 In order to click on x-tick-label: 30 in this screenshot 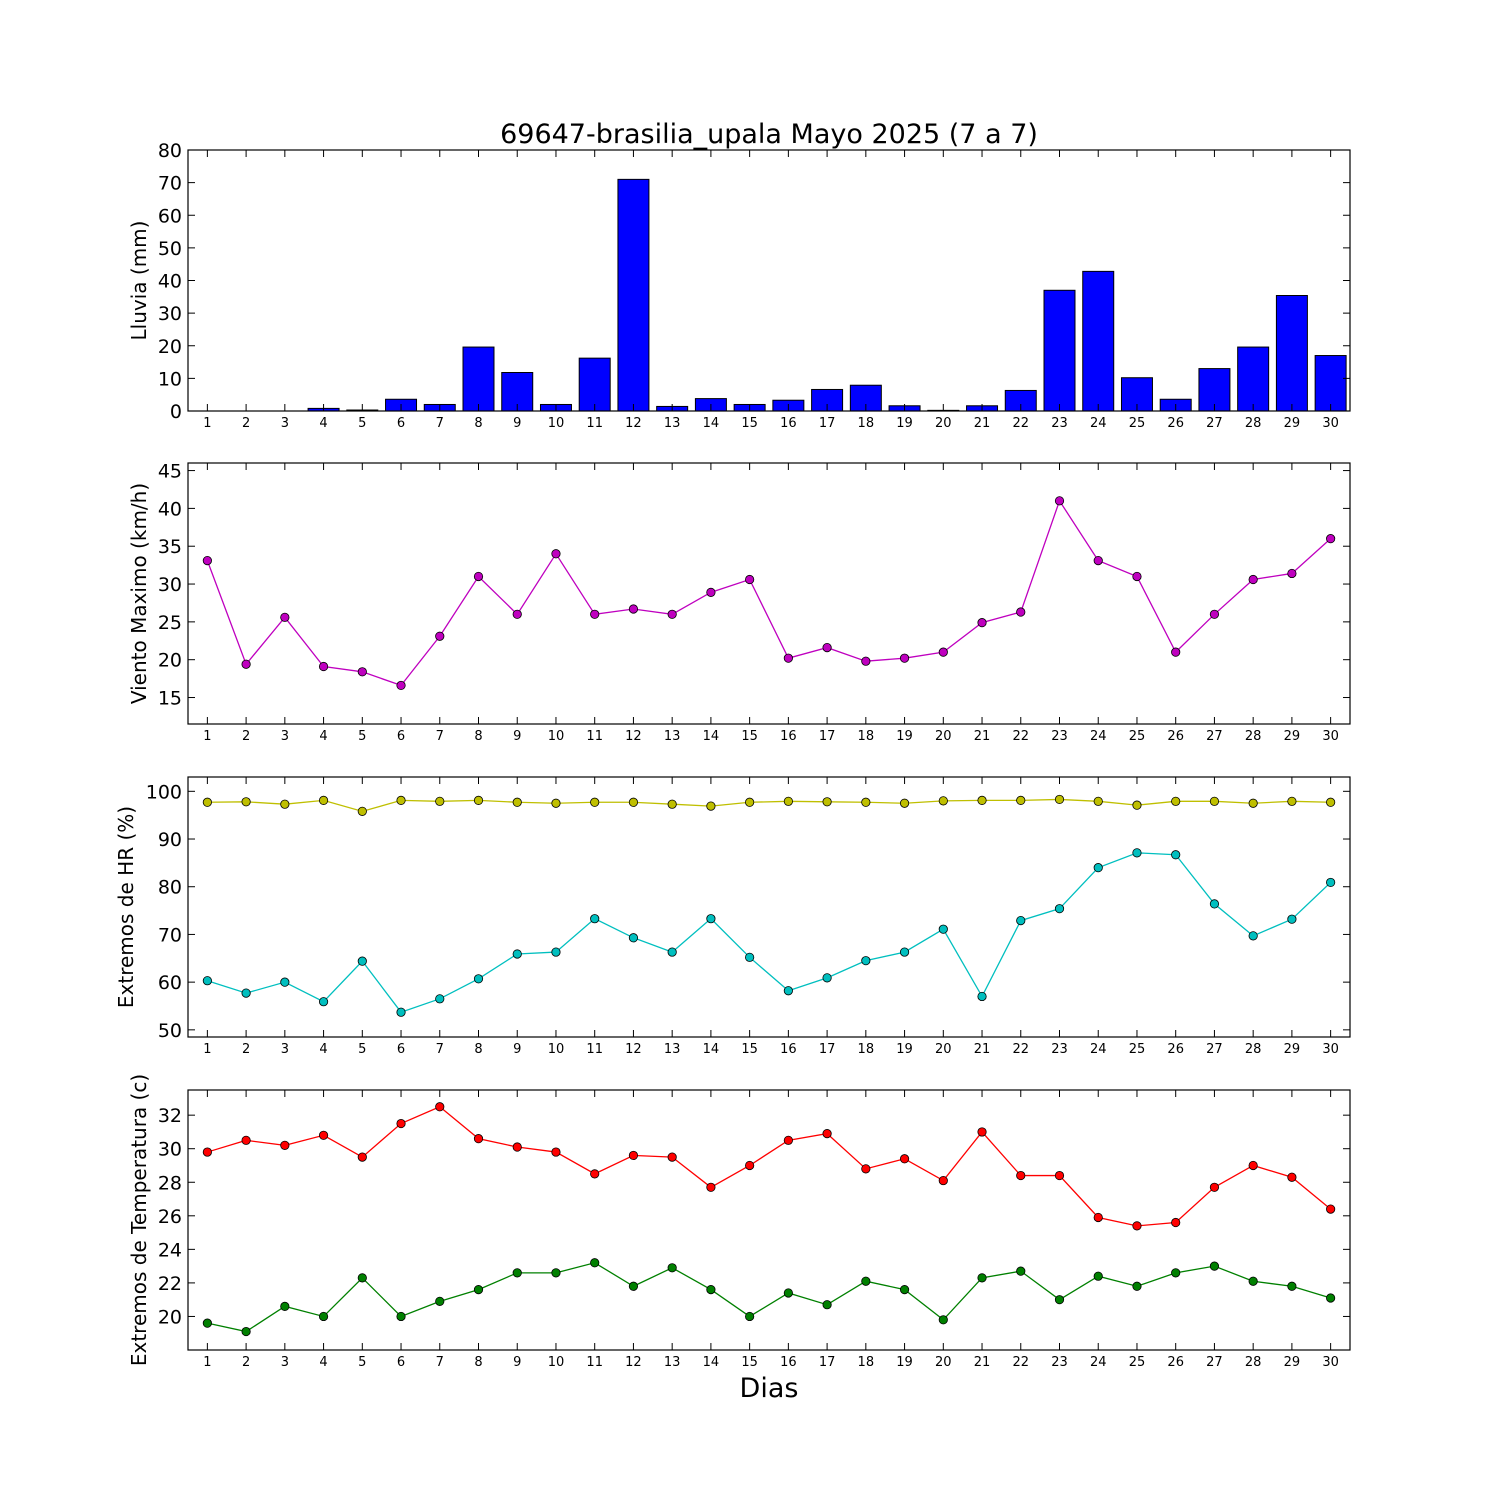, I will do `click(1330, 1049)`.